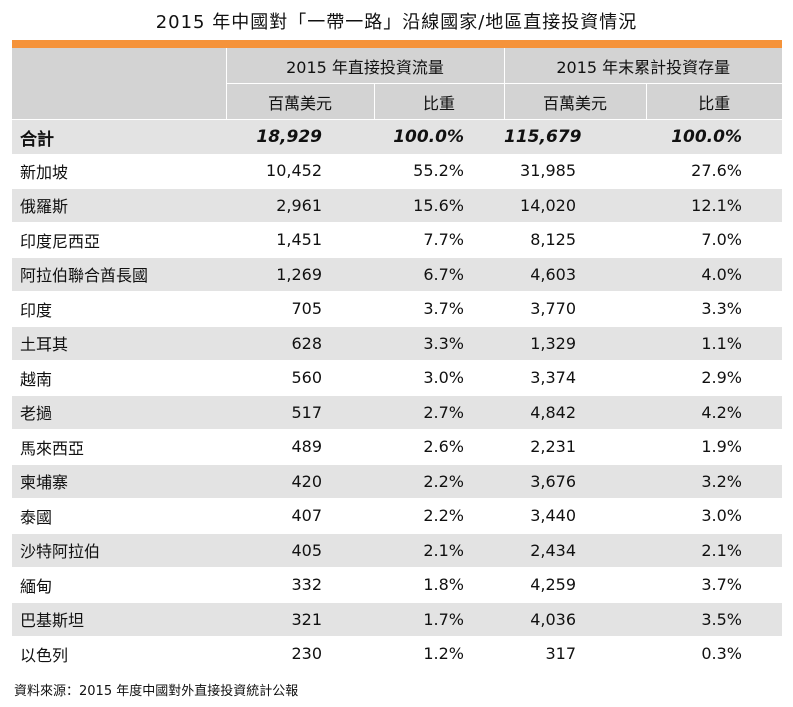  I want to click on table-row: 老撾 517 2.7% 4,842 4.2%, so click(397, 412).